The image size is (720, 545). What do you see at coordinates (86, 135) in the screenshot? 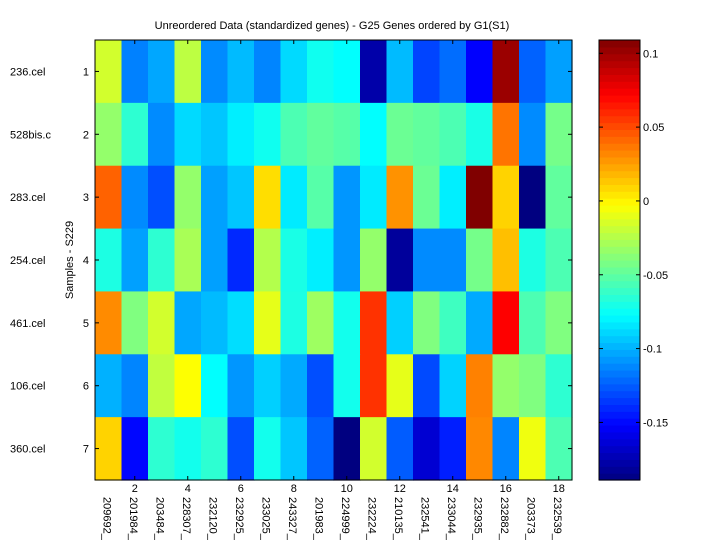
I see `y-tick-label: 2` at bounding box center [86, 135].